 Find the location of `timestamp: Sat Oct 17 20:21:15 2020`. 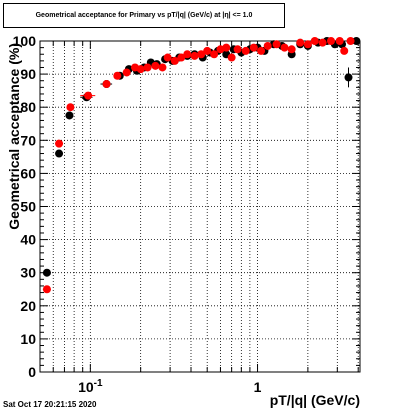

timestamp: Sat Oct 17 20:21:15 2020 is located at coordinates (50, 404).